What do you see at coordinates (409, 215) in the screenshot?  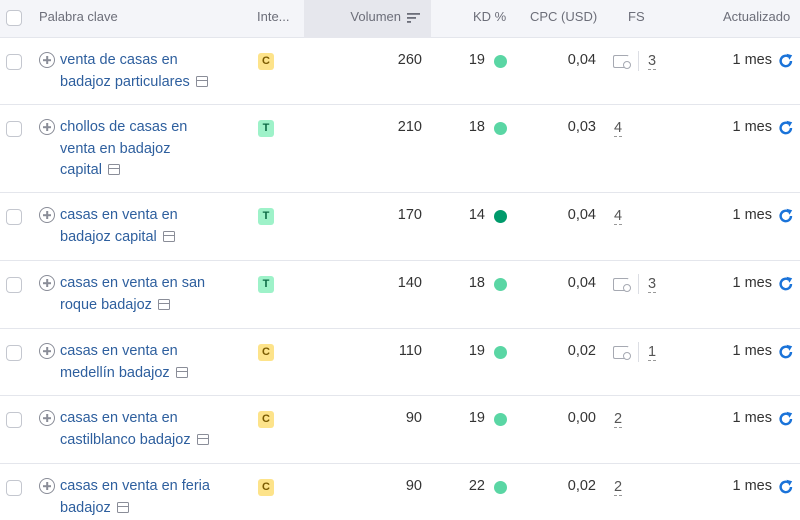 I see `volume-value: 170` at bounding box center [409, 215].